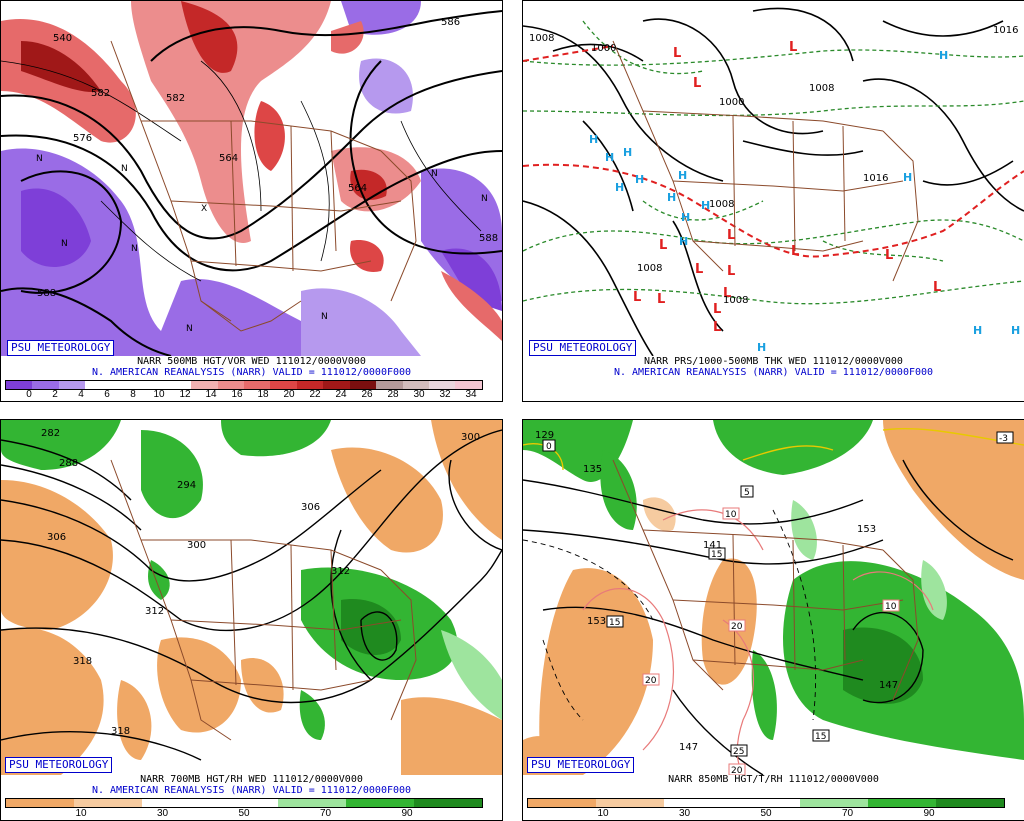  What do you see at coordinates (62, 38) in the screenshot?
I see `svg-text: 540` at bounding box center [62, 38].